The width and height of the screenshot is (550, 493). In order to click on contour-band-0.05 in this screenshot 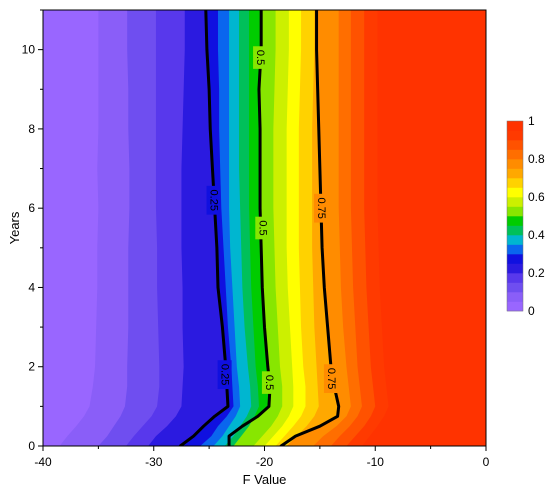, I will do `click(71, 228)`.